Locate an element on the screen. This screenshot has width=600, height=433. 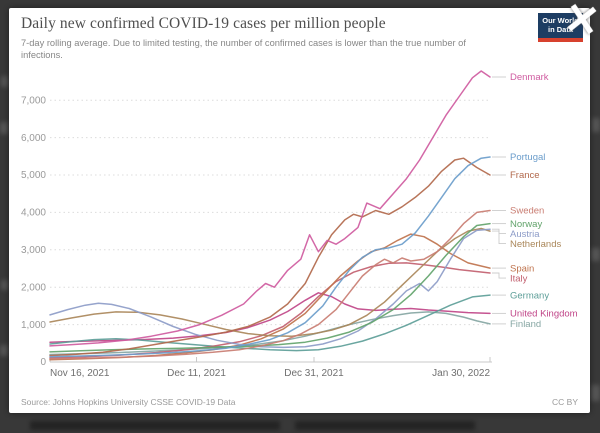
y-tick-label: 5,000 is located at coordinates (33, 175).